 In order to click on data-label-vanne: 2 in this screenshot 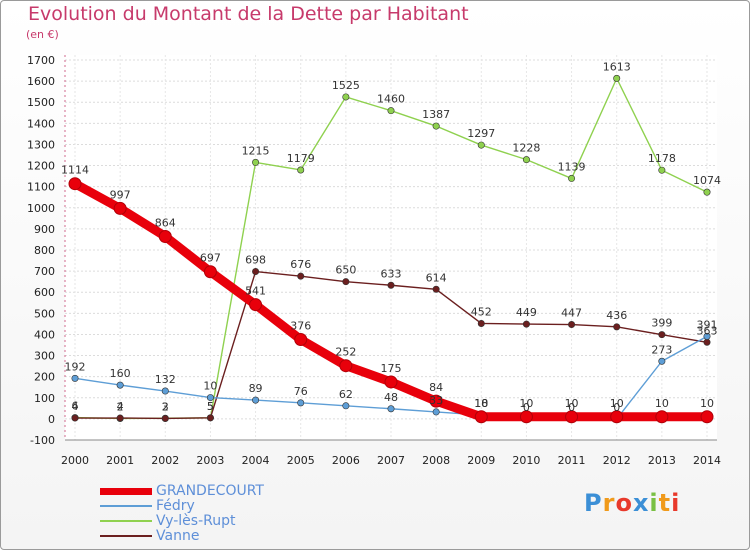, I will do `click(165, 406)`.